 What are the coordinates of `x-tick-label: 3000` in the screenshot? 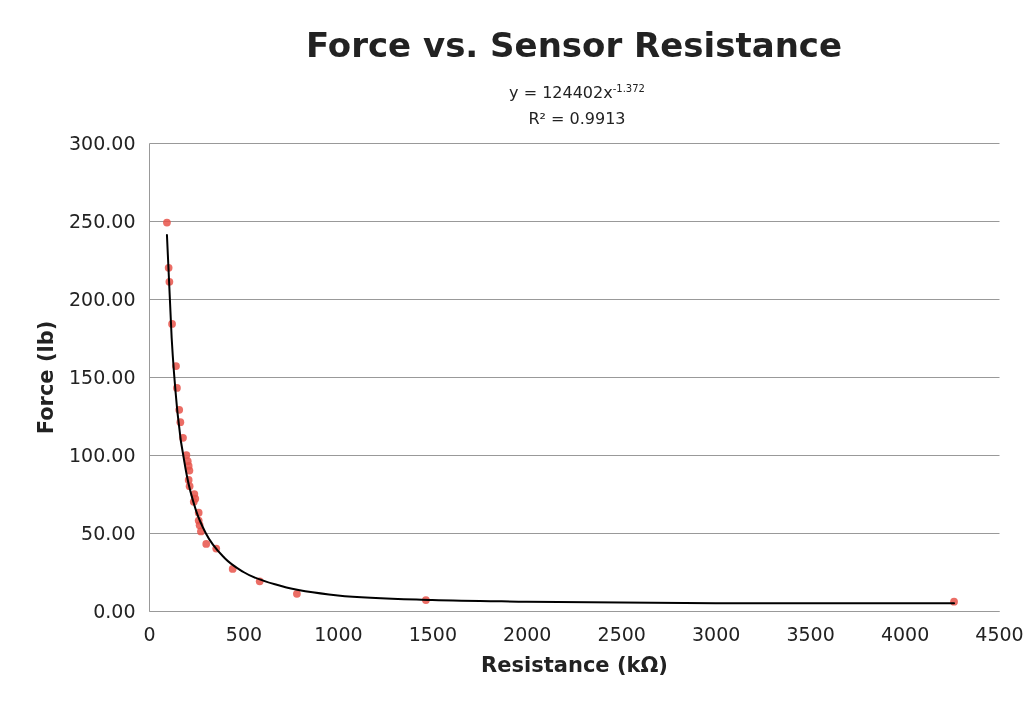 It's located at (716, 633).